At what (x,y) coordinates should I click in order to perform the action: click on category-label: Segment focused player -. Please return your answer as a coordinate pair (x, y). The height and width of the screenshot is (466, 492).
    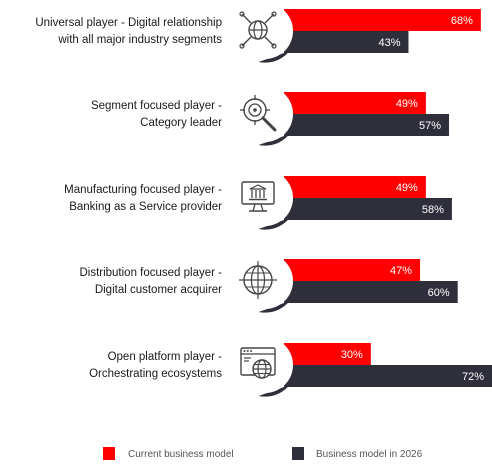
    Looking at the image, I should click on (156, 106).